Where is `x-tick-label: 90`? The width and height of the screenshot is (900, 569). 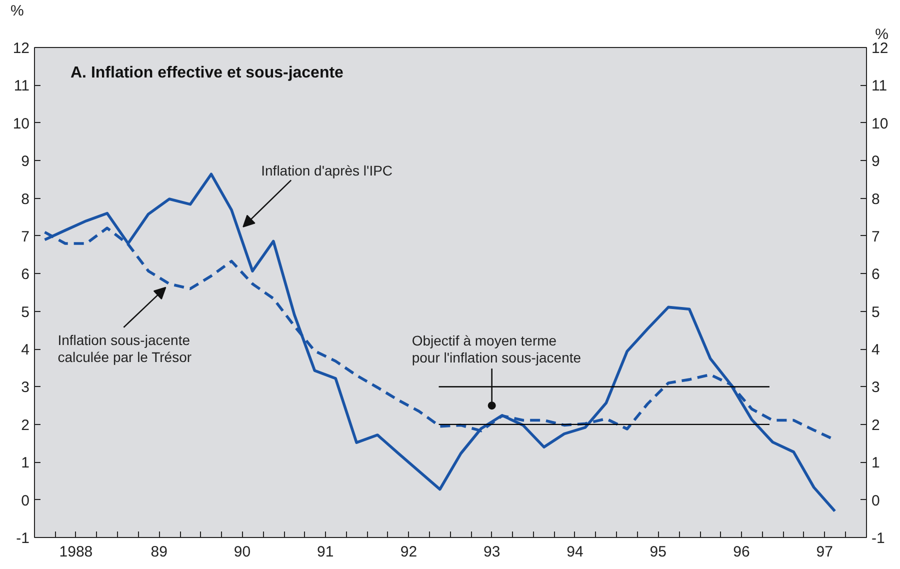
x-tick-label: 90 is located at coordinates (242, 552).